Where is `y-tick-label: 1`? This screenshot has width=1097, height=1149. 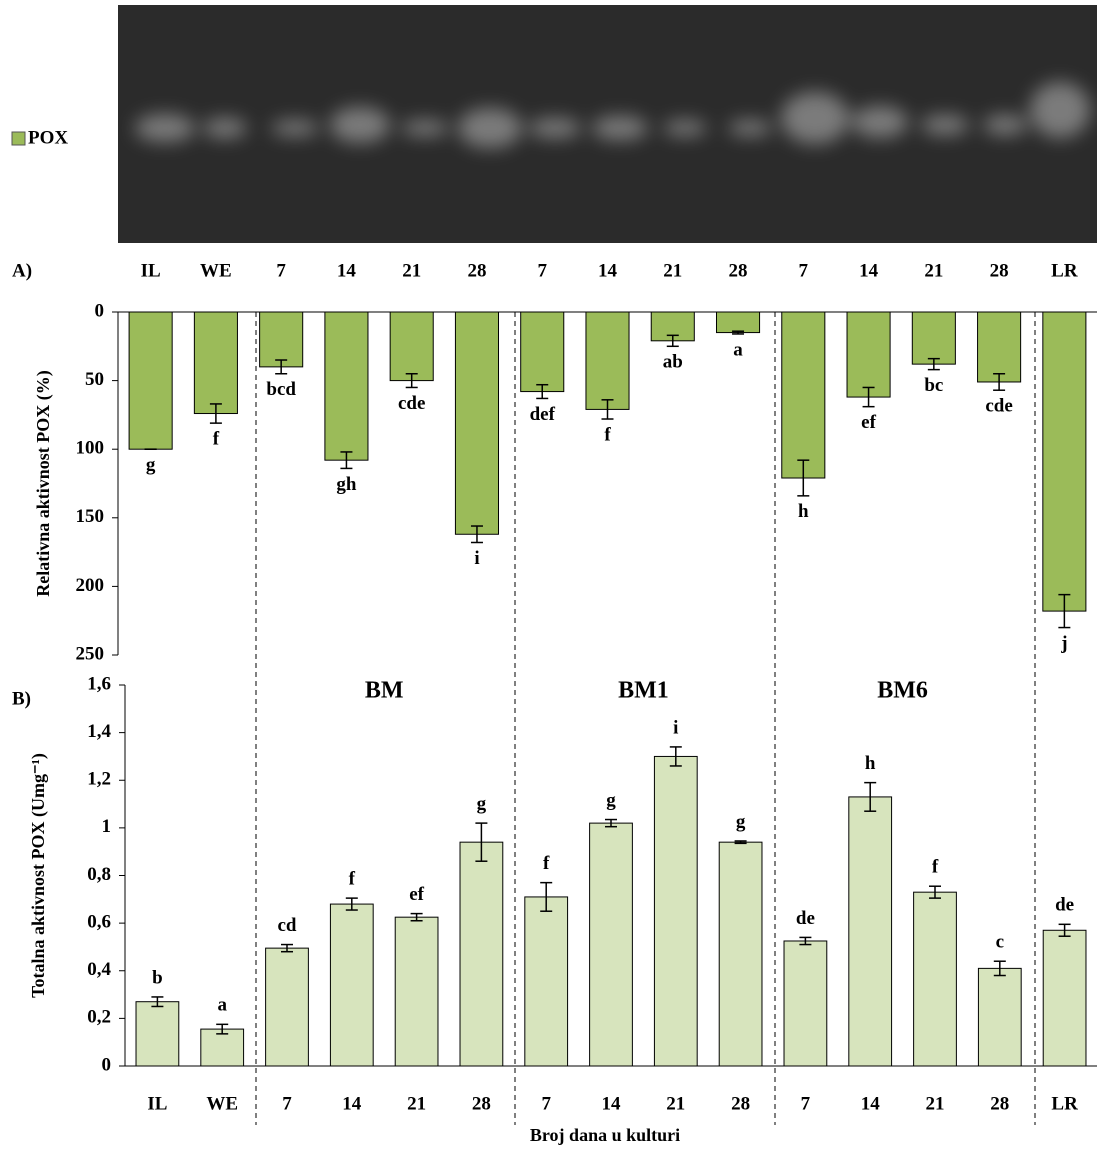
y-tick-label: 1 is located at coordinates (107, 826).